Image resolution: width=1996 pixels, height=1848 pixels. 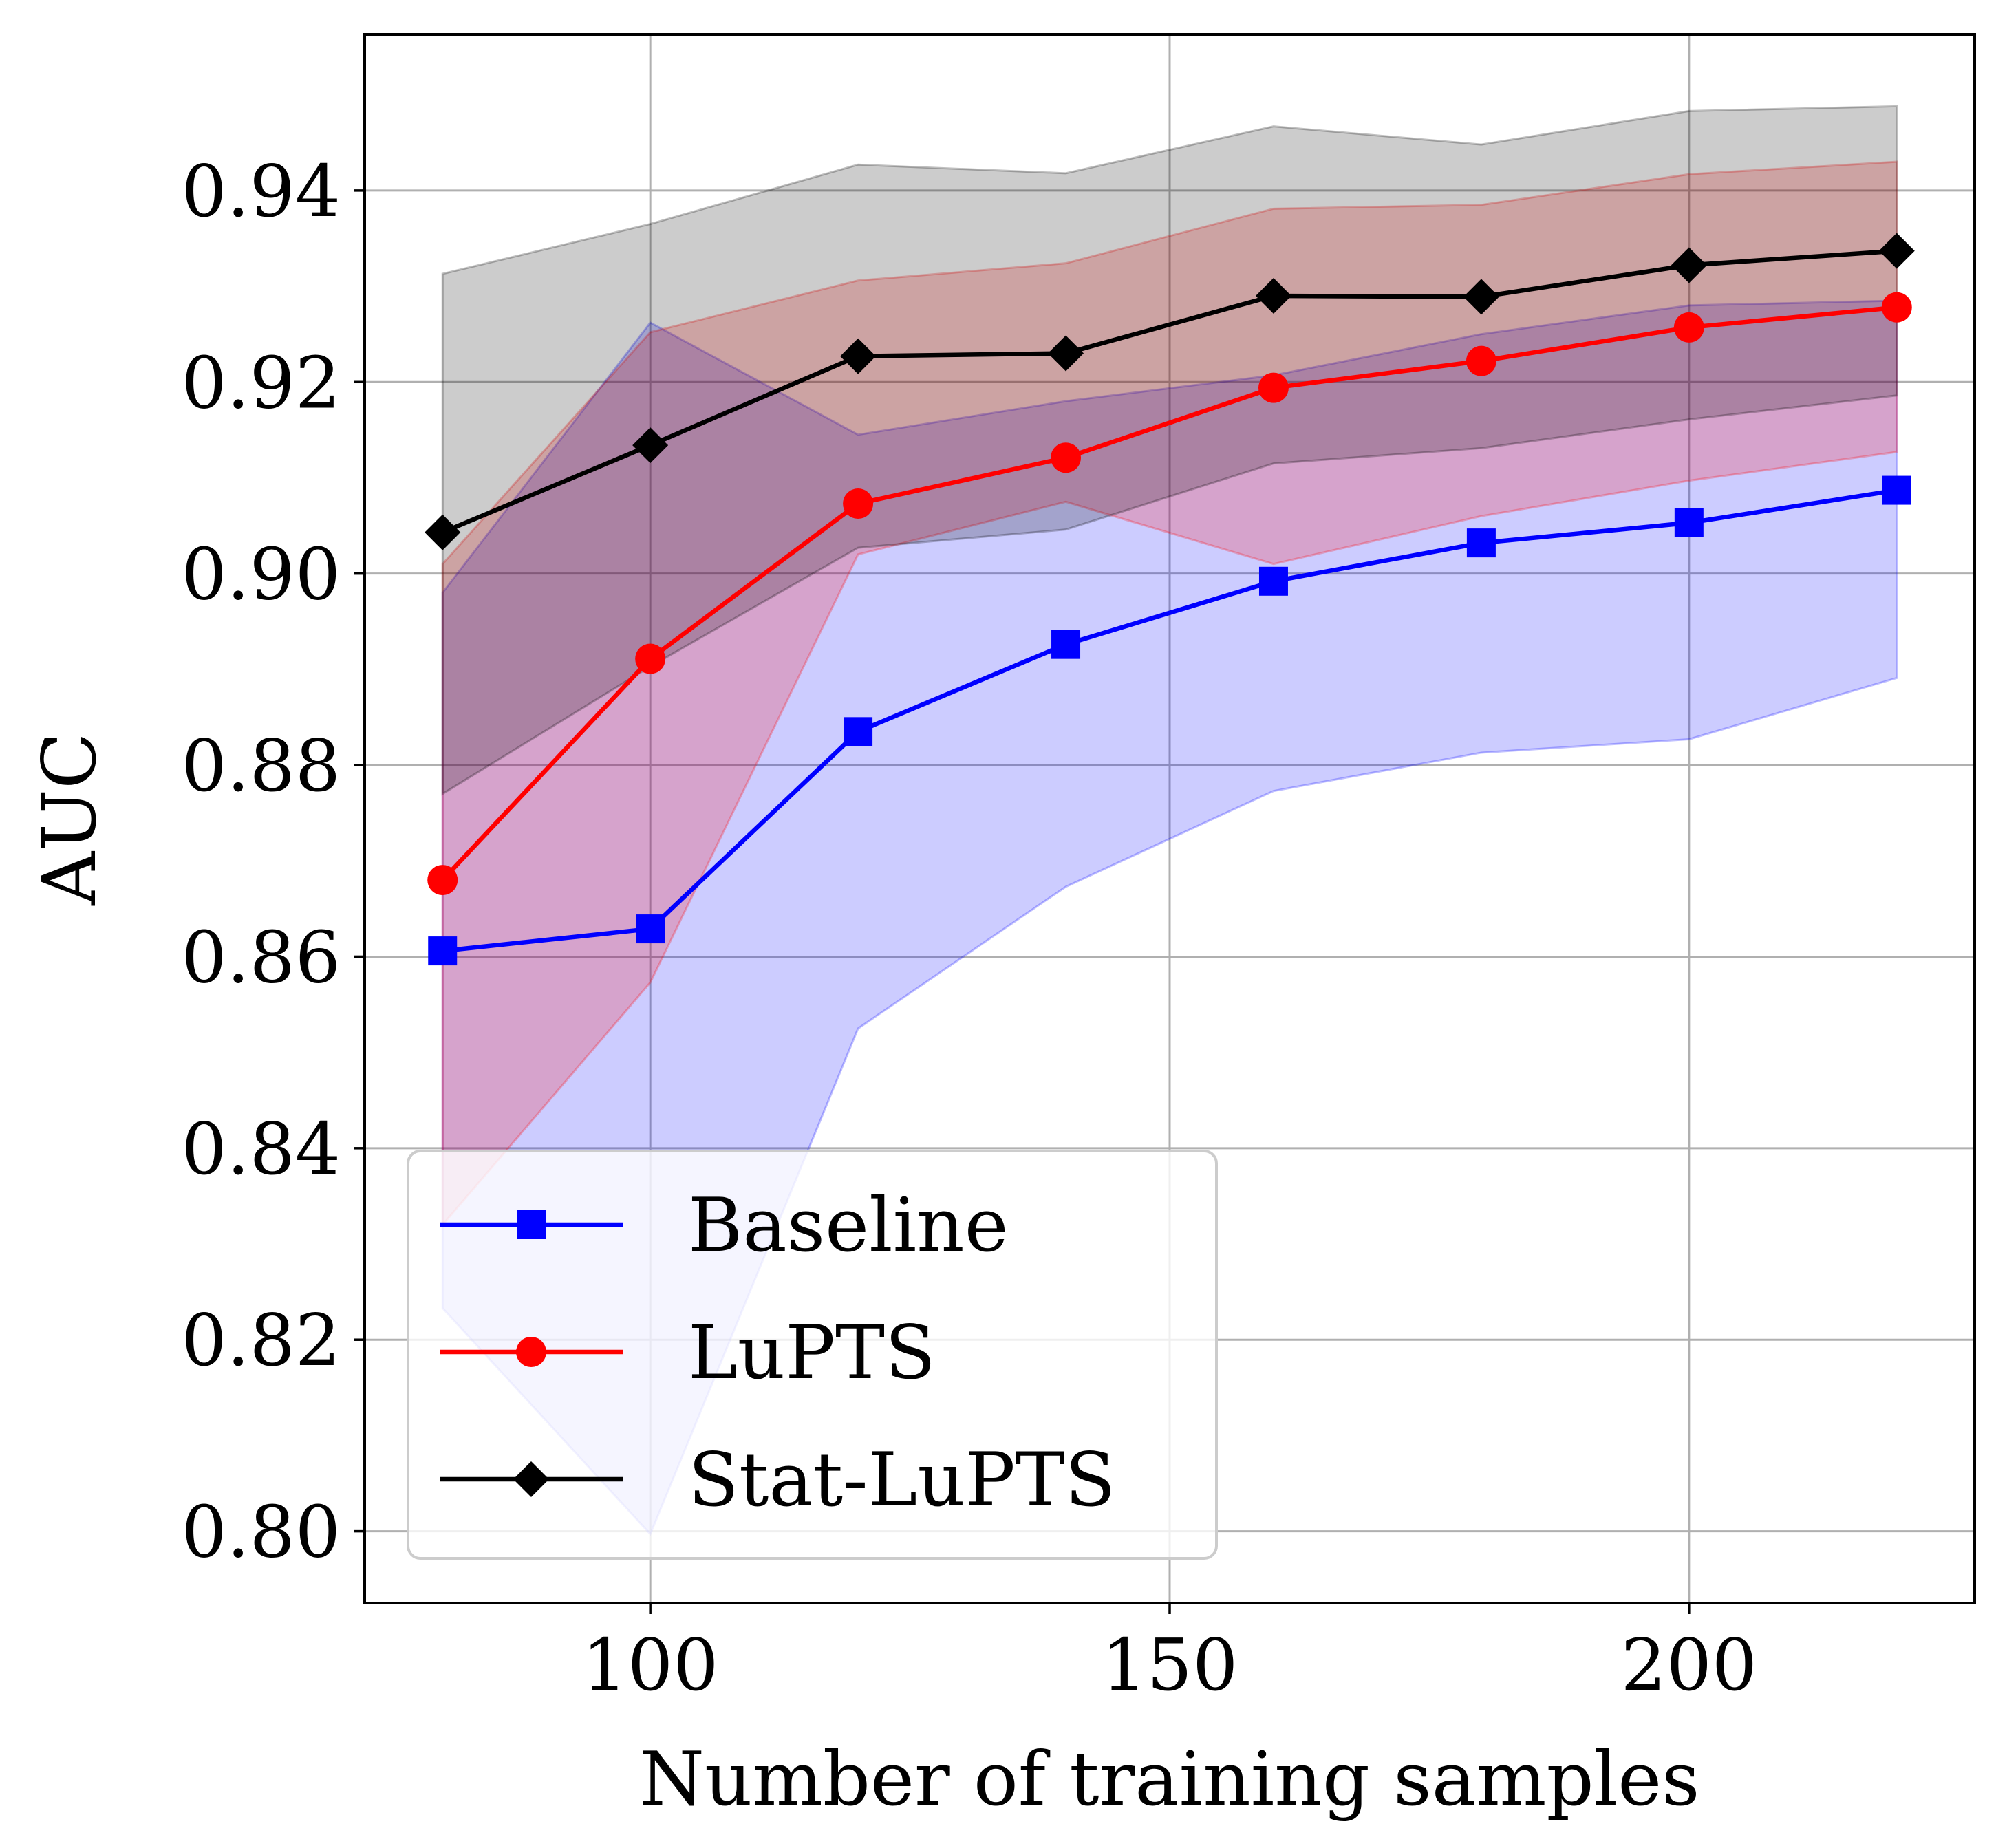 What do you see at coordinates (261, 766) in the screenshot?
I see `y-tick-label: 0.88` at bounding box center [261, 766].